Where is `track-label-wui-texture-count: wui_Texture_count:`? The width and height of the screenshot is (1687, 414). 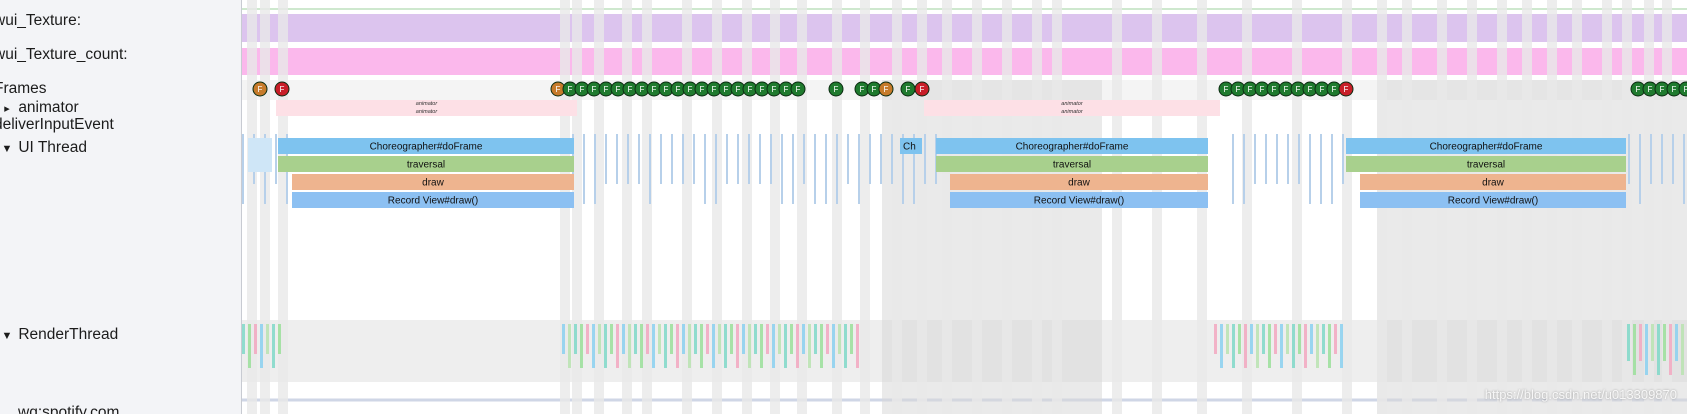 track-label-wui-texture-count: wui_Texture_count: is located at coordinates (64, 55).